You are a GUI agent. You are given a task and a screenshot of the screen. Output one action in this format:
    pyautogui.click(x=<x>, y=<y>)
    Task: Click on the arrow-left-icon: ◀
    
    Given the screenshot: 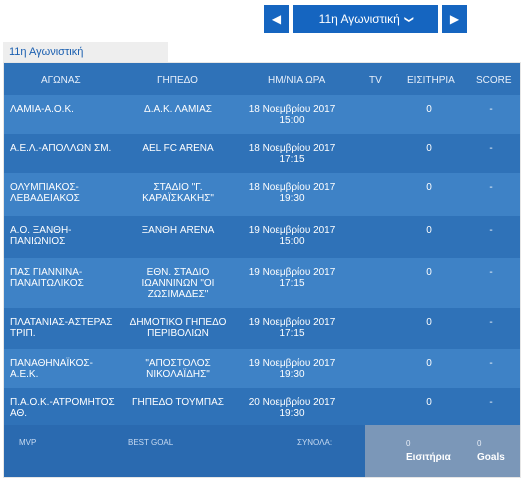 What is the action you would take?
    pyautogui.click(x=276, y=19)
    